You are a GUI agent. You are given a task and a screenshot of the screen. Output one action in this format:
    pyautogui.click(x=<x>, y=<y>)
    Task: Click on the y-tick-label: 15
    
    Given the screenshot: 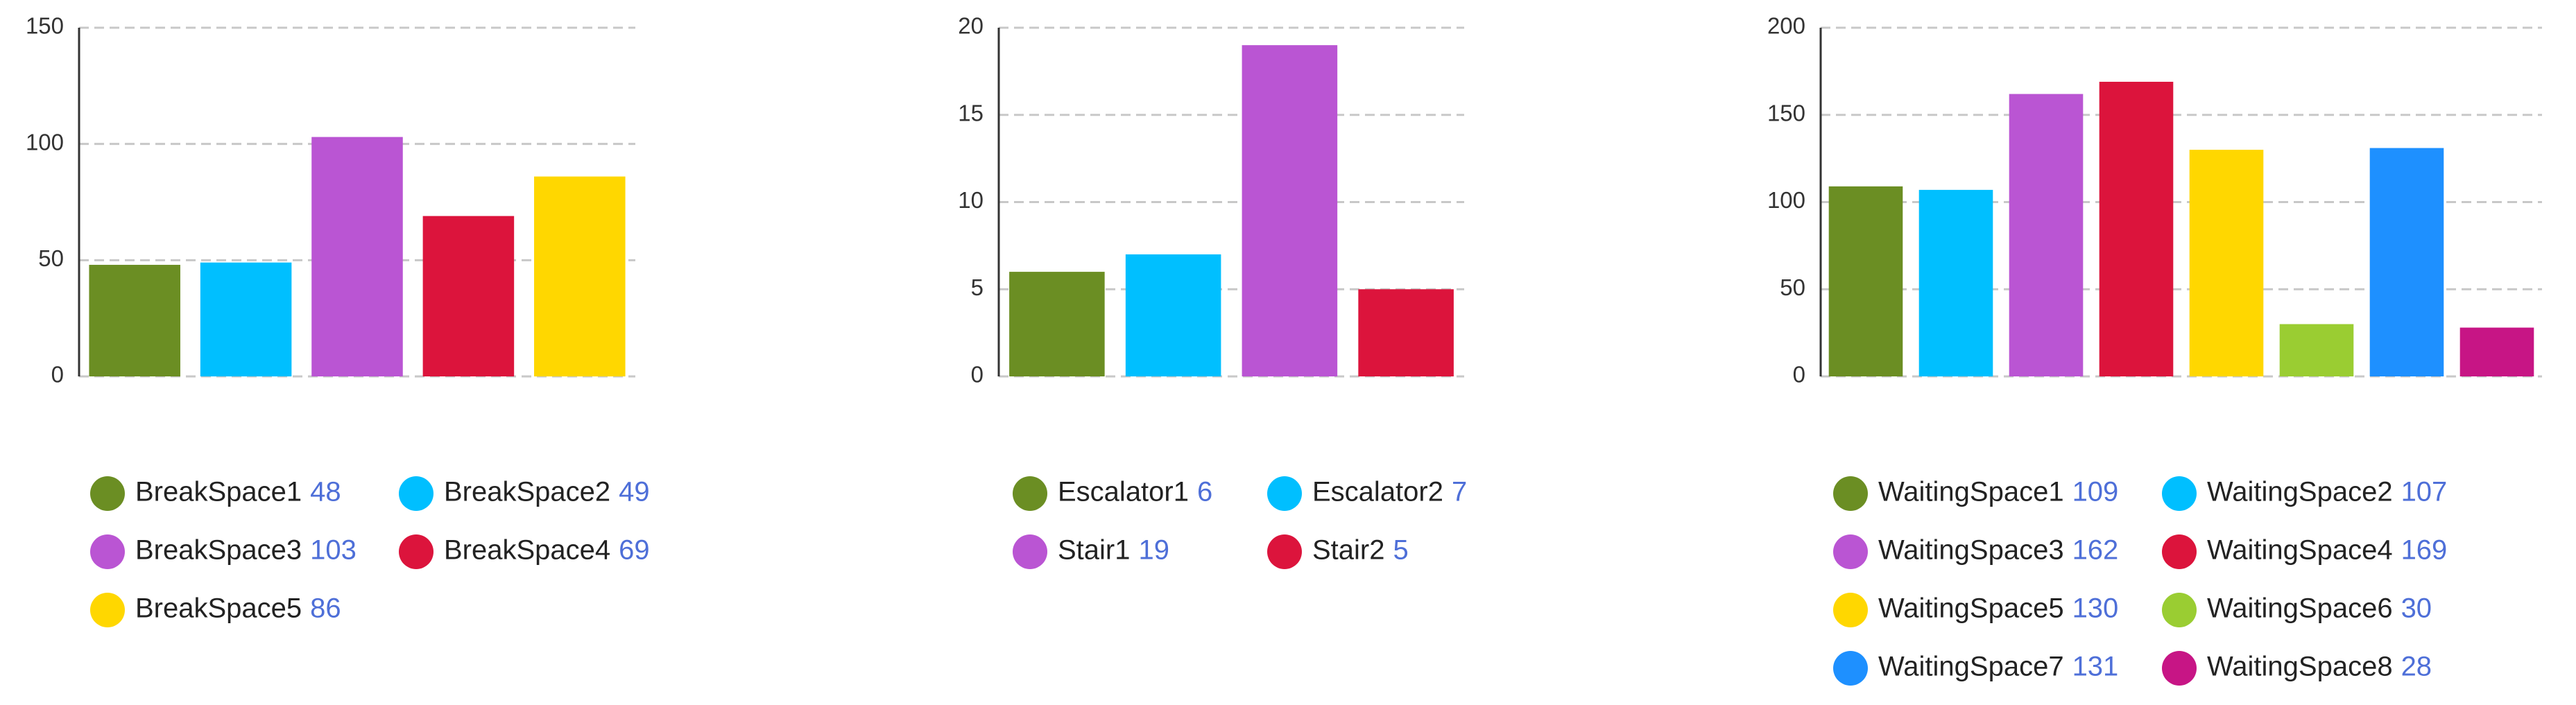 What is the action you would take?
    pyautogui.click(x=971, y=112)
    